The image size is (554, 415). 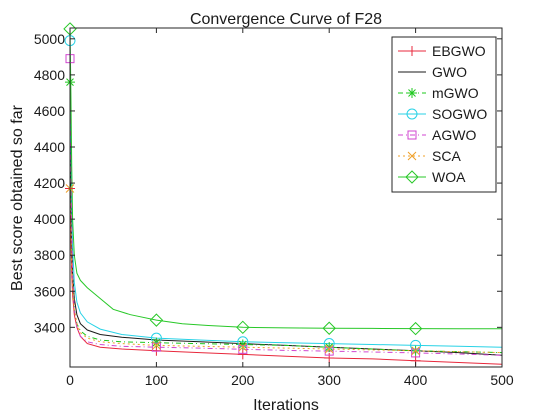 What do you see at coordinates (459, 51) in the screenshot?
I see `legend-label-ebgwo: EBGWO` at bounding box center [459, 51].